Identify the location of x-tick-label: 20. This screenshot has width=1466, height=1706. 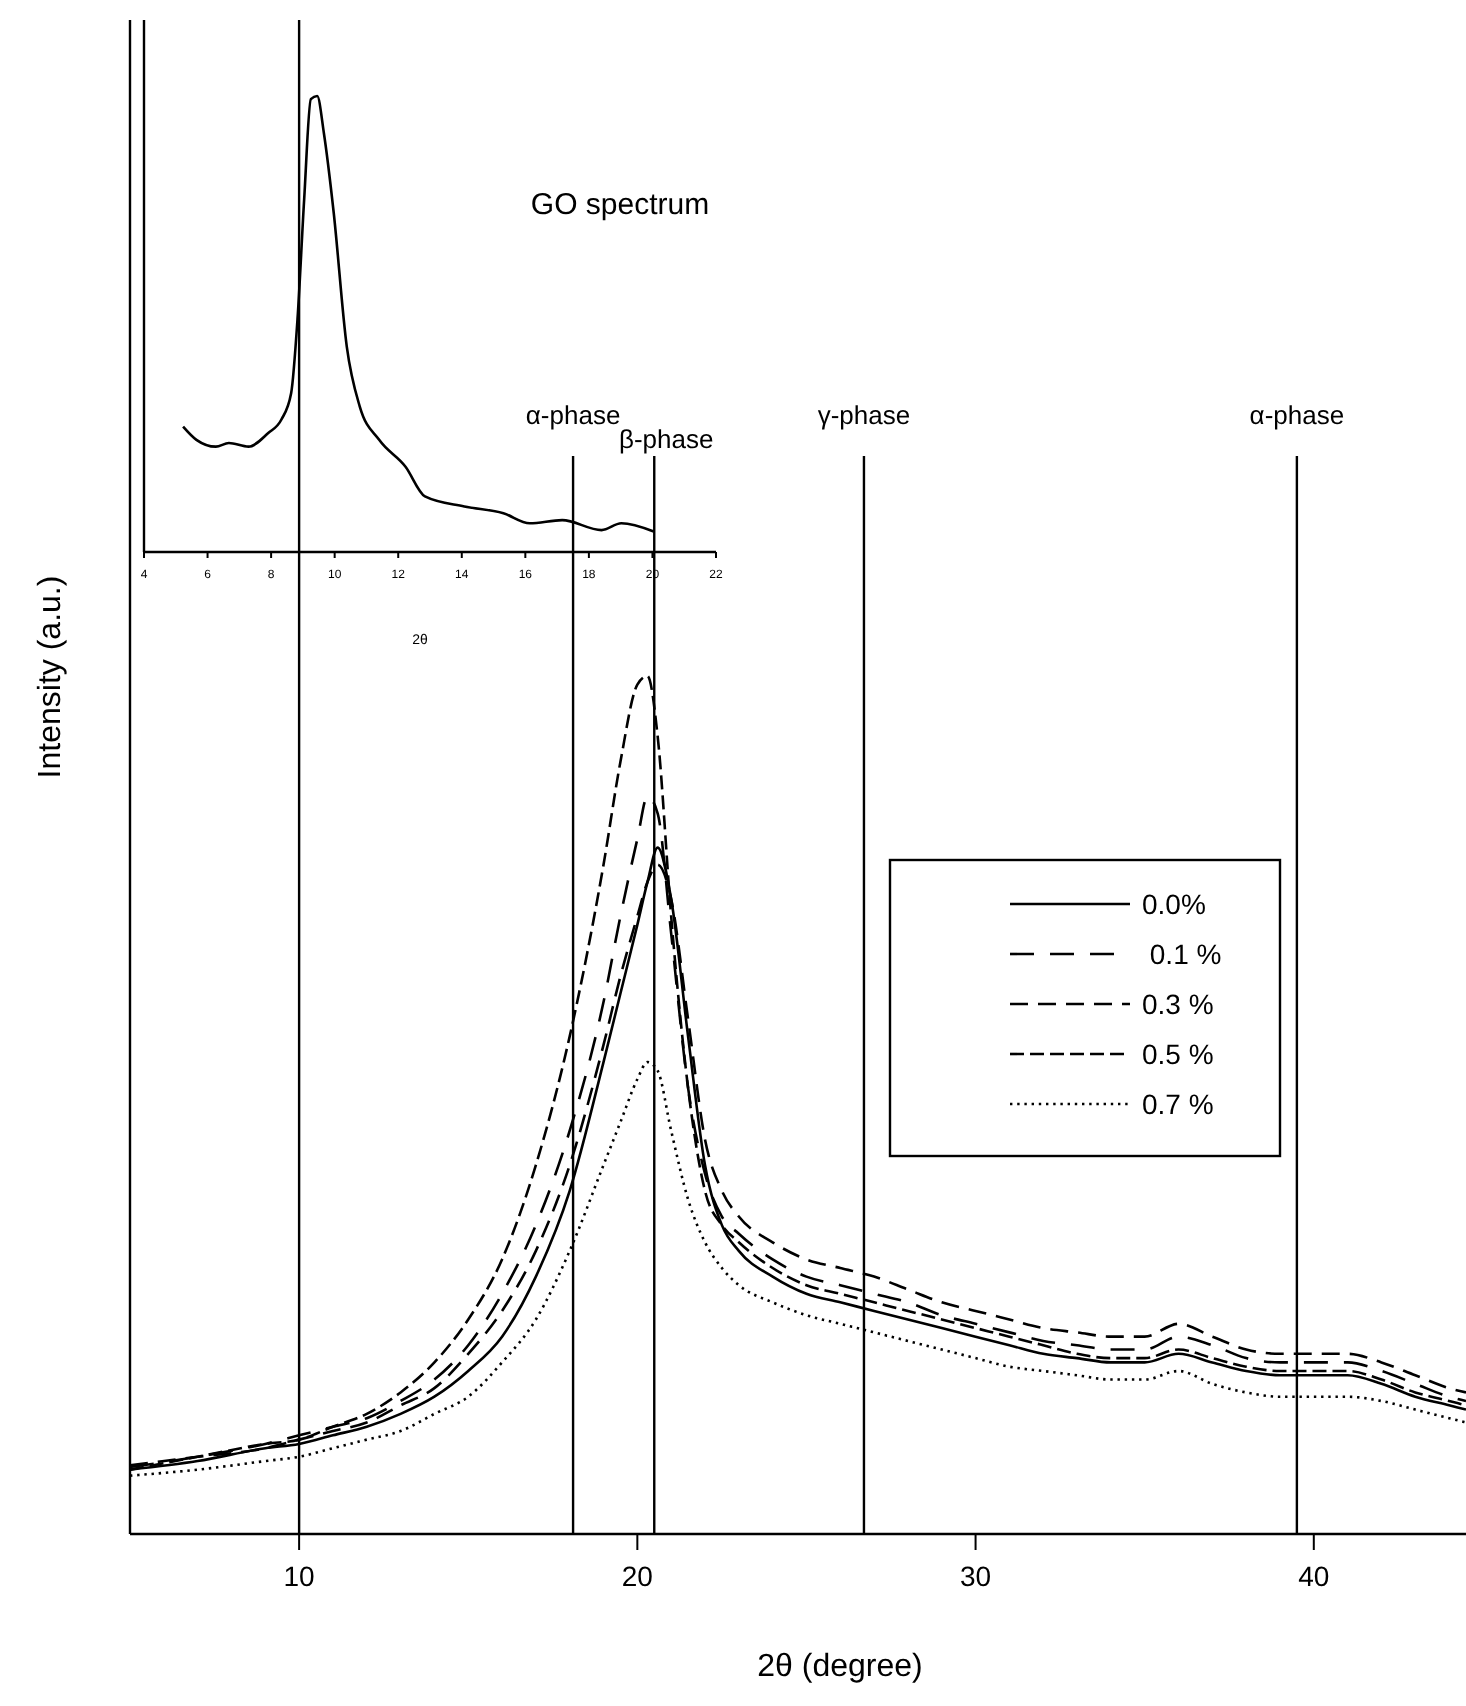
(637, 1576).